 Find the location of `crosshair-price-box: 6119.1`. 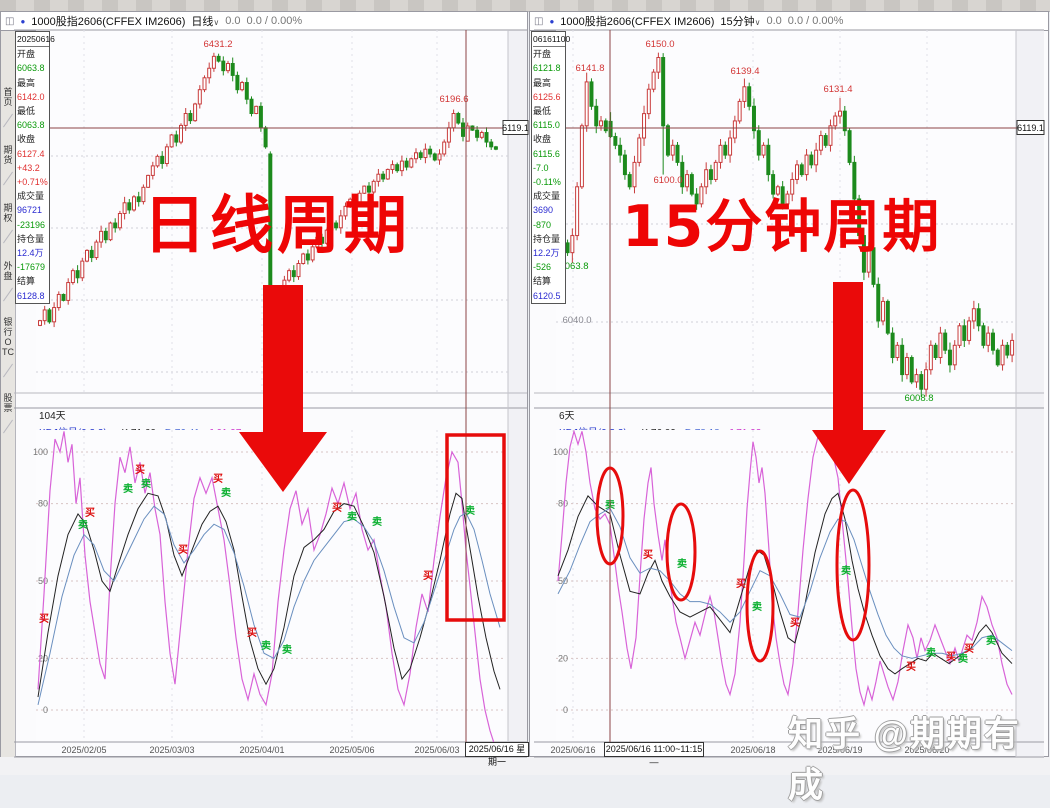

crosshair-price-box: 6119.1 is located at coordinates (1030, 128).